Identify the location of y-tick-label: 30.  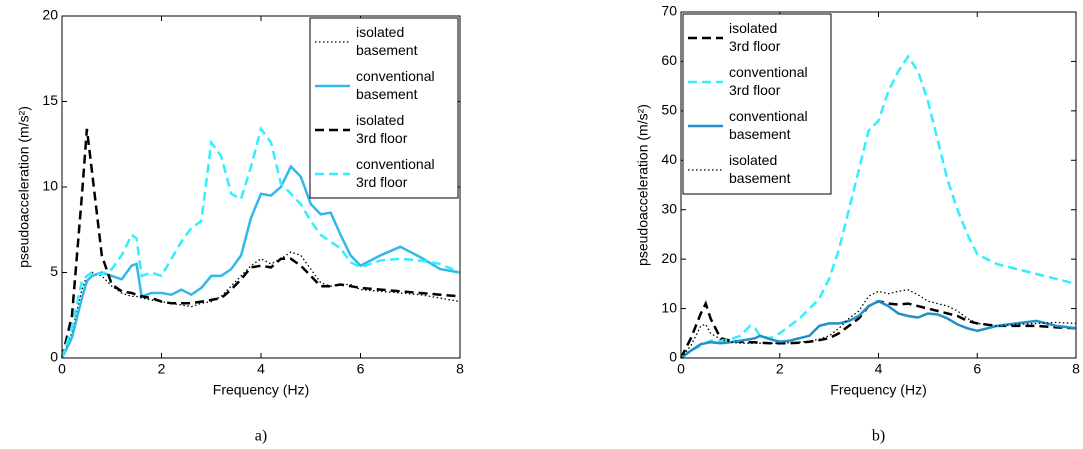
(669, 208).